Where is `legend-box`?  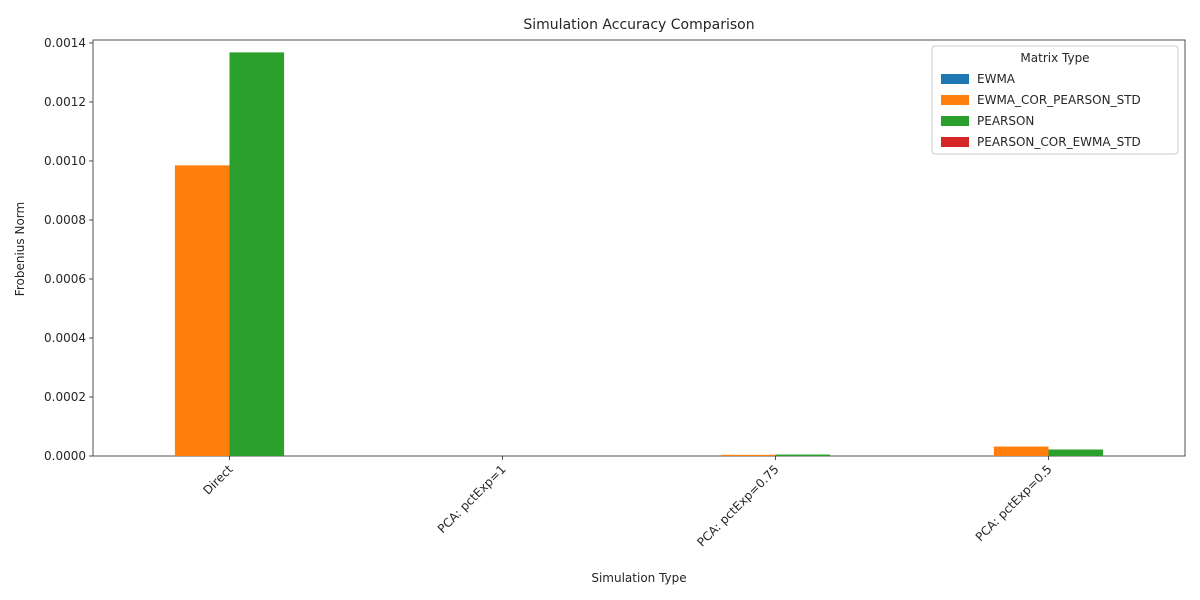
legend-box is located at coordinates (1055, 100).